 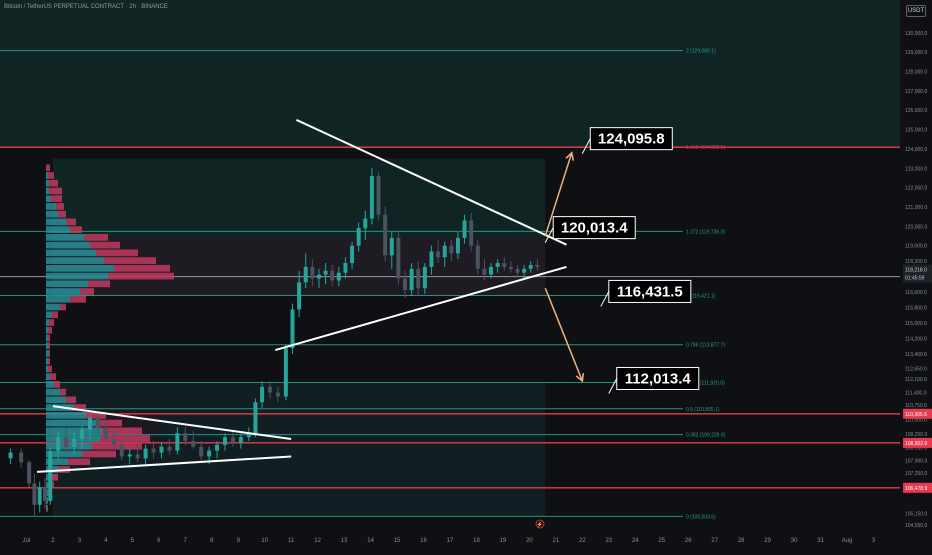 What do you see at coordinates (916, 394) in the screenshot?
I see `price-axis-tick-label: 111,400.0` at bounding box center [916, 394].